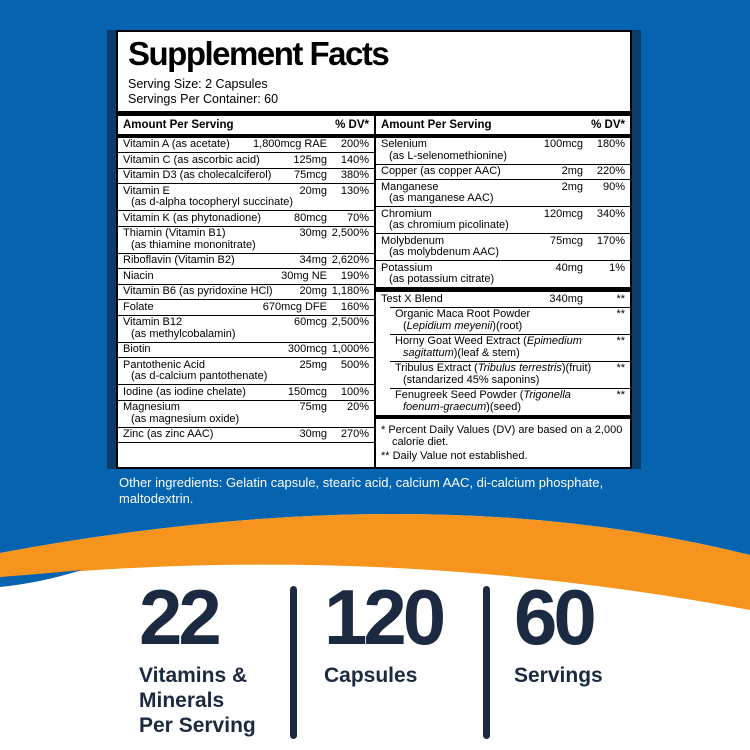 The height and width of the screenshot is (750, 750). Describe the element at coordinates (176, 144) in the screenshot. I see `nutrient-name: Vitamin A (as acetate)` at that location.